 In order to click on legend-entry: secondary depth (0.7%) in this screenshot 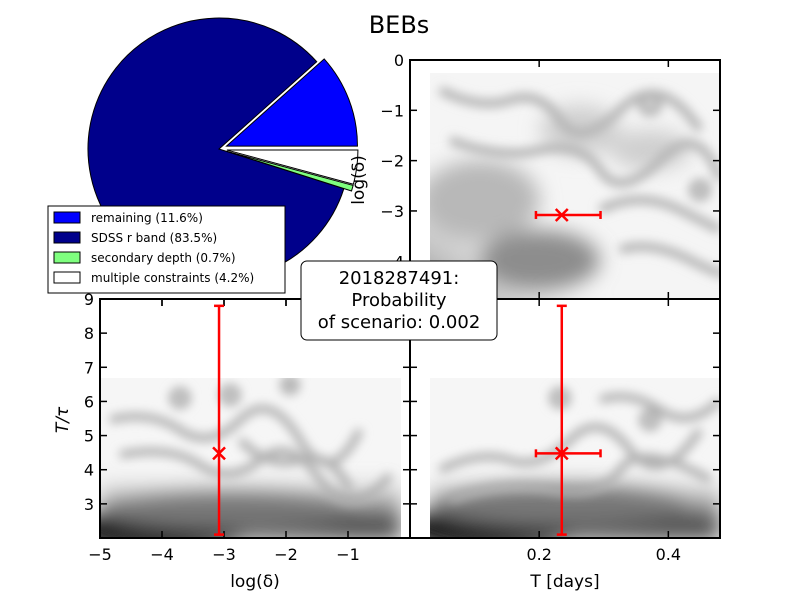, I will do `click(163, 258)`.